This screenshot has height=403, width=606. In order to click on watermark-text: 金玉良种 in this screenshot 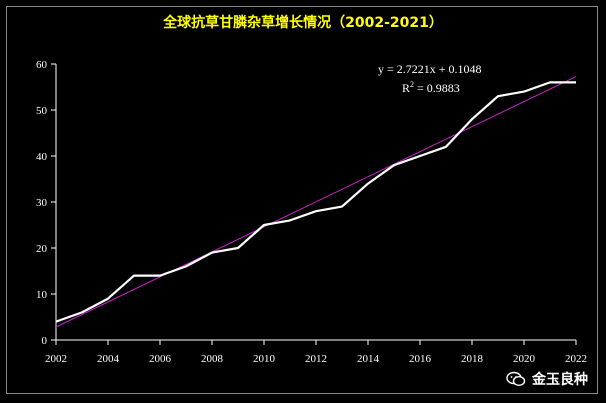, I will do `click(560, 380)`.